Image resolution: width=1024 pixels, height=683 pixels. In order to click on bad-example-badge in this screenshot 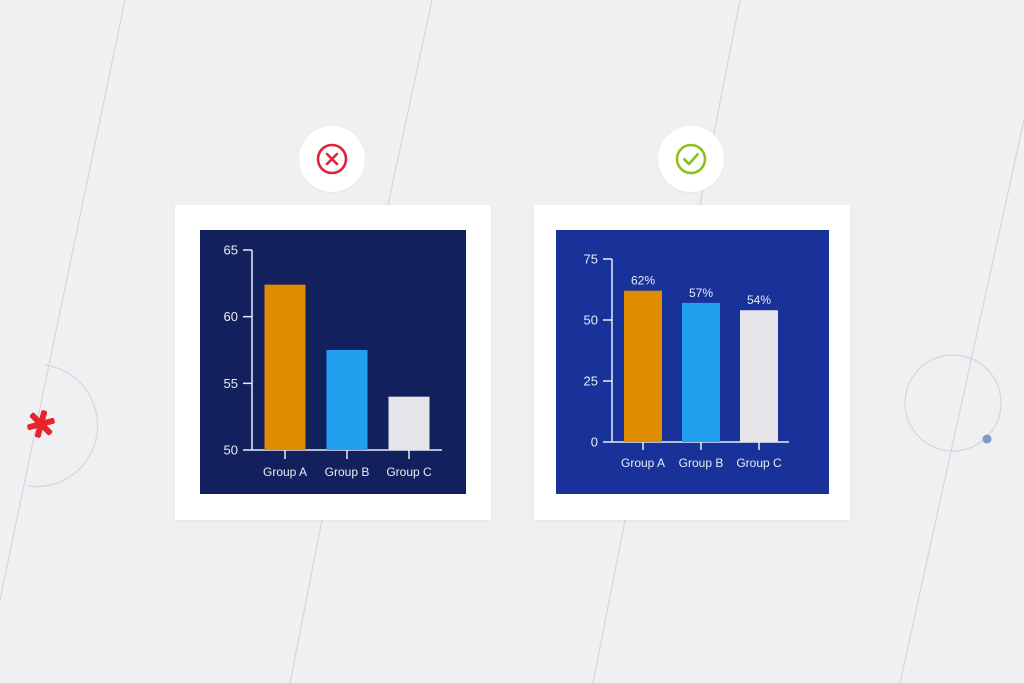, I will do `click(332, 159)`.